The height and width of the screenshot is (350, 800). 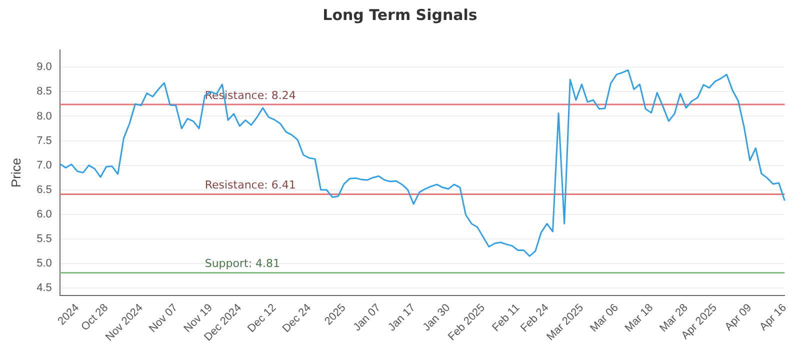 I want to click on y-tick-label: 6.5, so click(x=44, y=190).